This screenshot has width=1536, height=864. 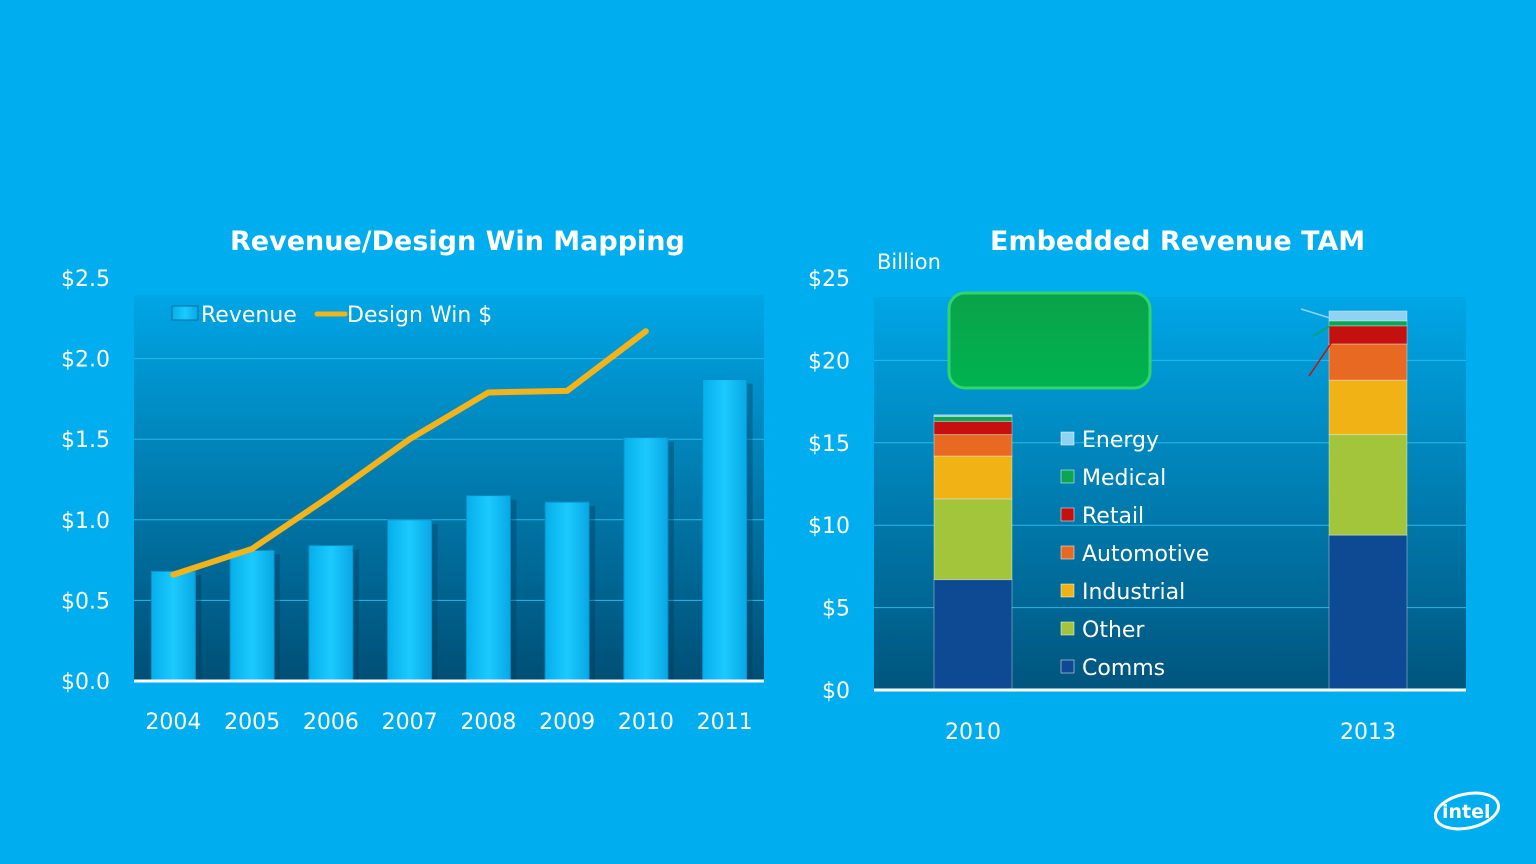 I want to click on legend-label-design-win: Design Win $, so click(x=419, y=315).